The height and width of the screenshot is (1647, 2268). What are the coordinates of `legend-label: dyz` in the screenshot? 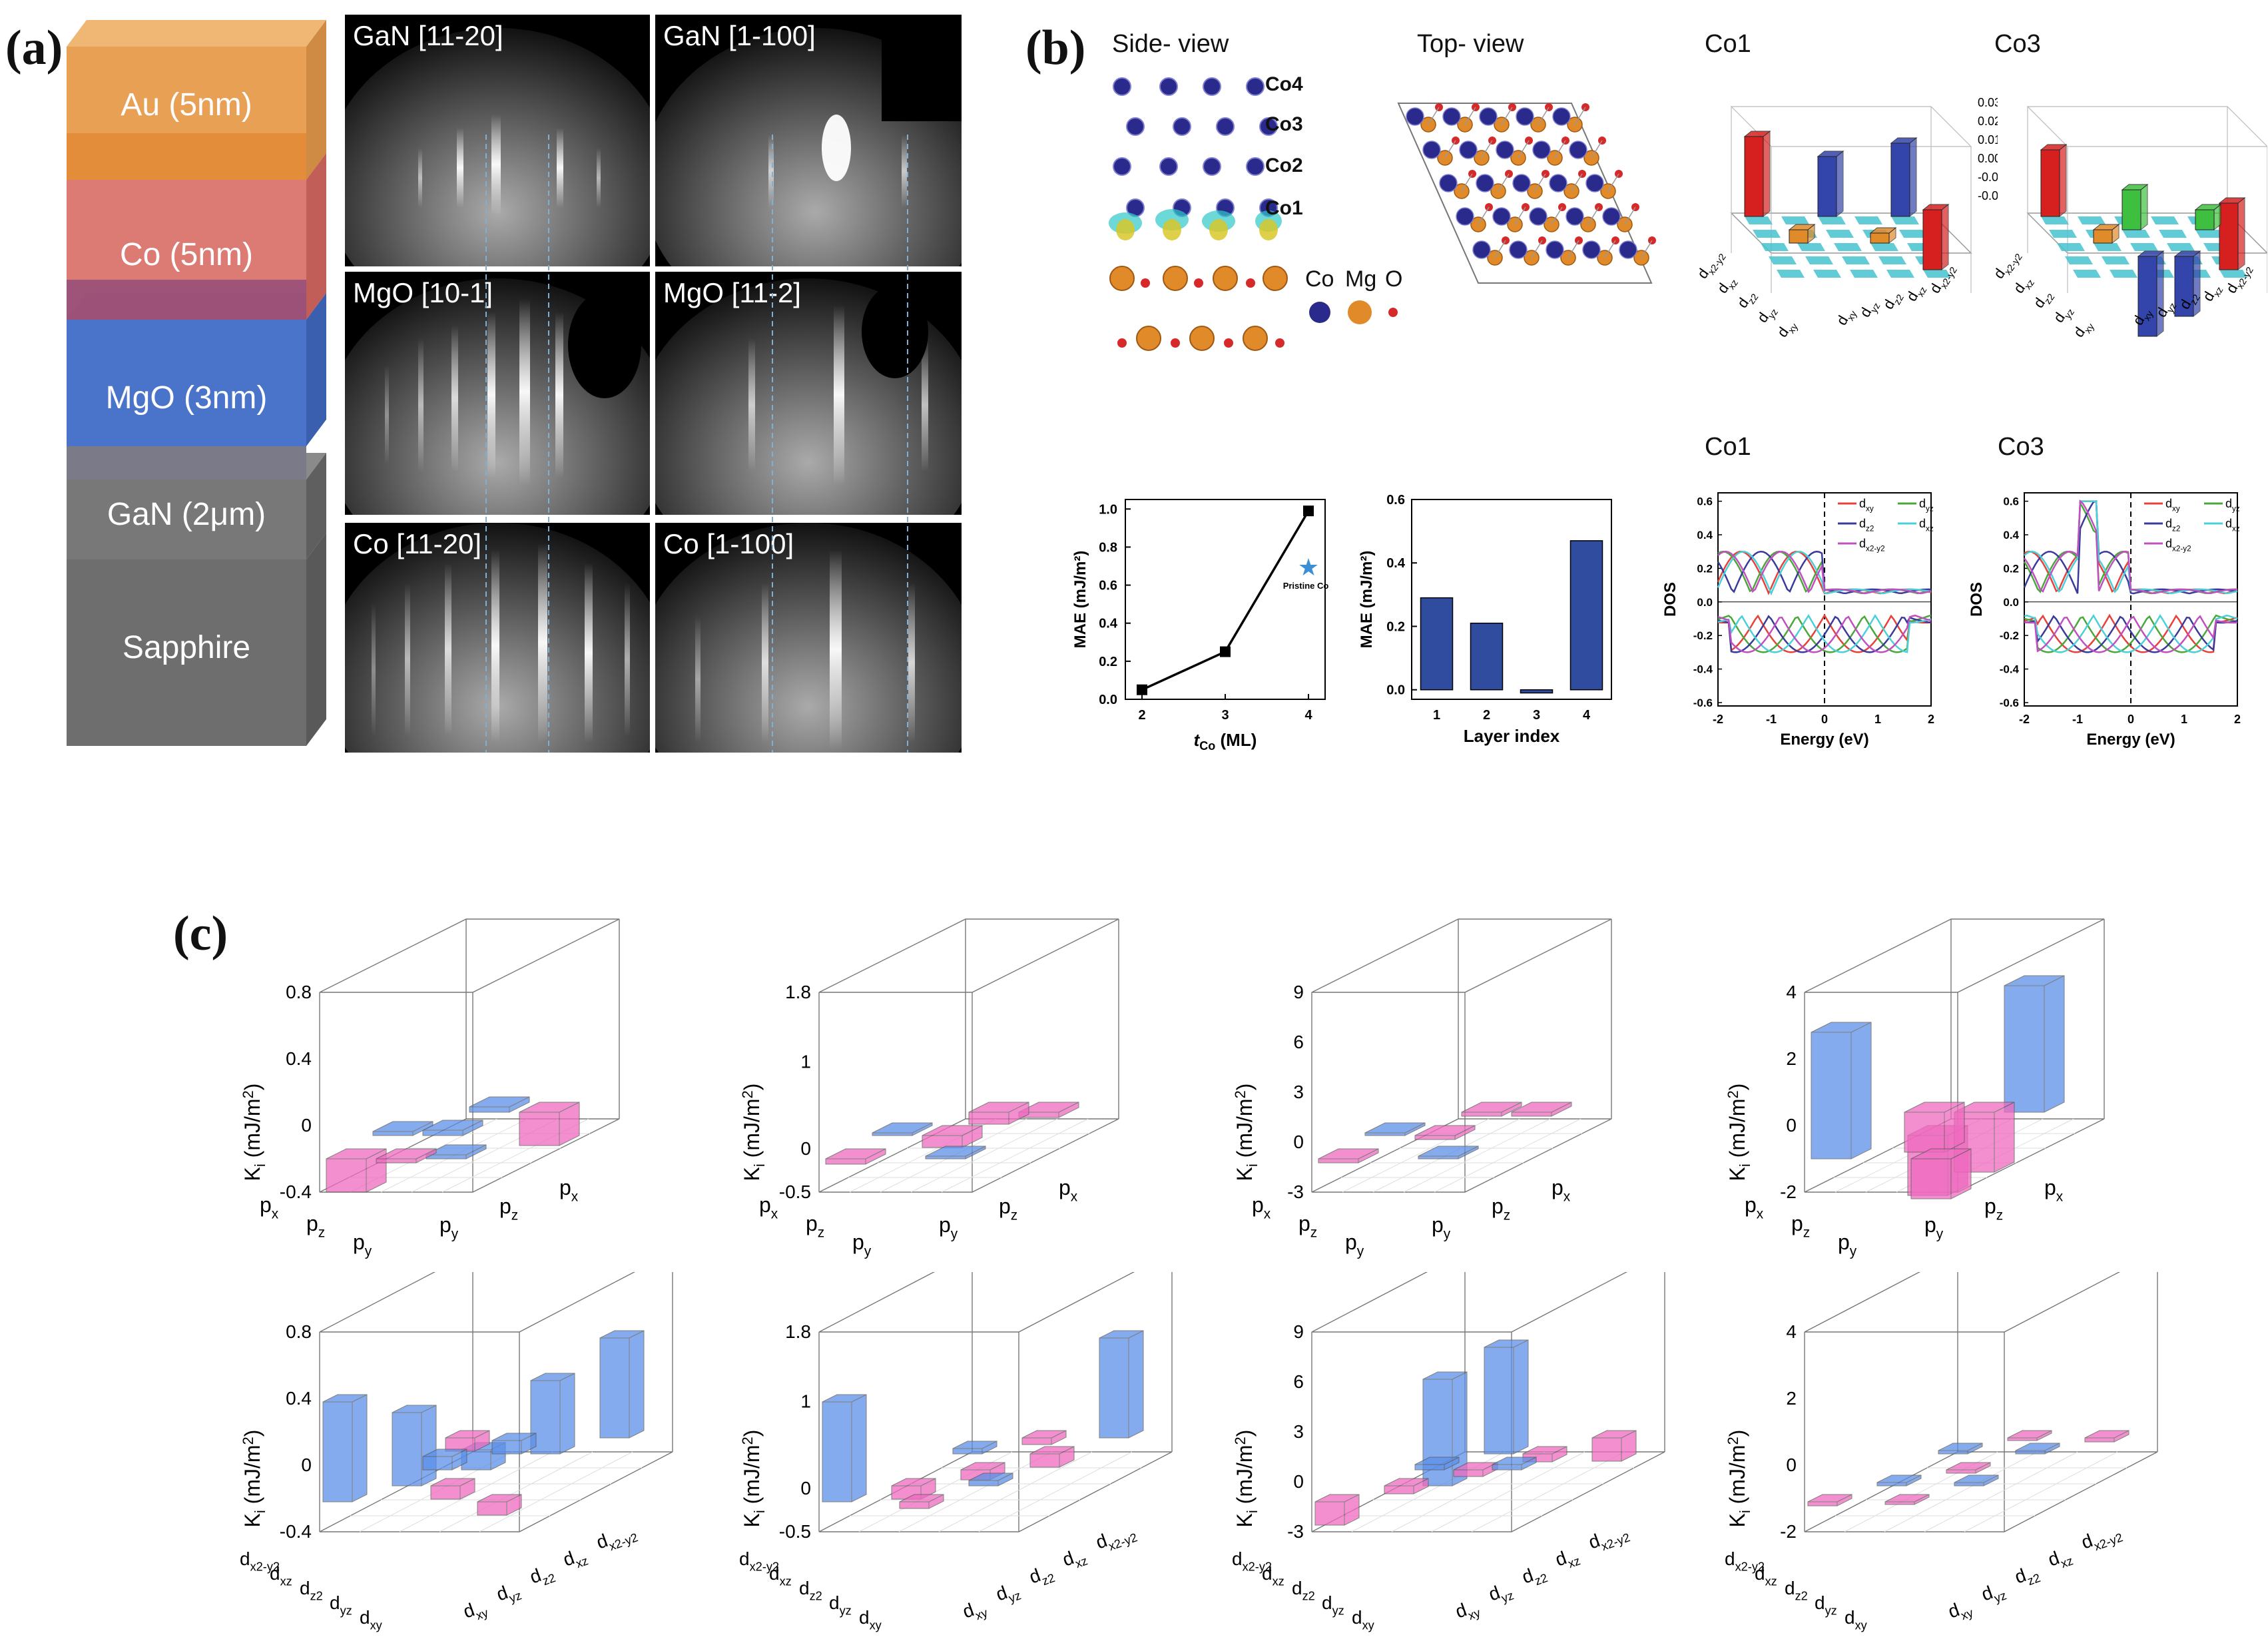 It's located at (2232, 505).